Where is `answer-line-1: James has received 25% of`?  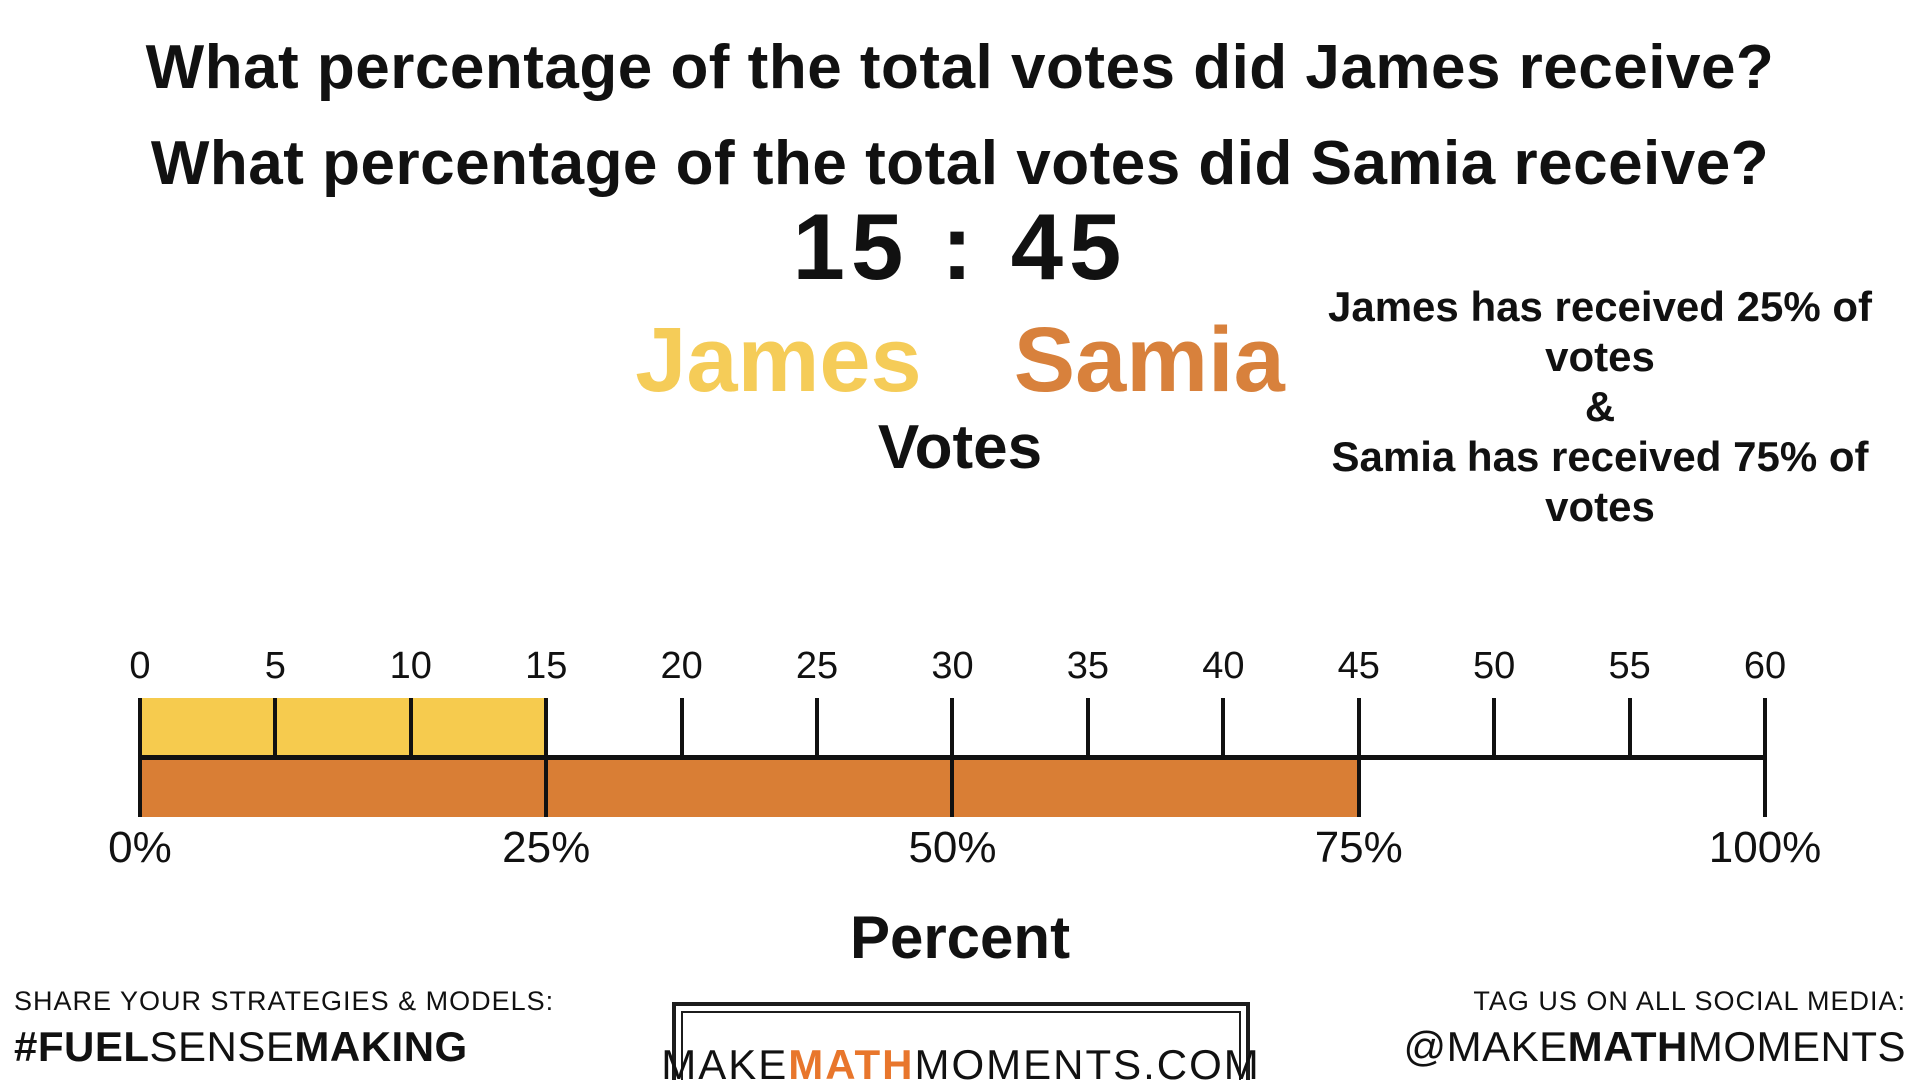 answer-line-1: James has received 25% of is located at coordinates (1600, 306).